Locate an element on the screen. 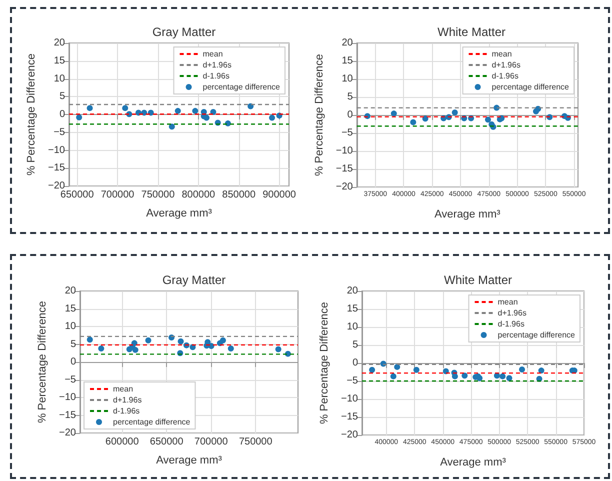 This screenshot has height=481, width=612. x-tick-label: 900000 is located at coordinates (279, 195).